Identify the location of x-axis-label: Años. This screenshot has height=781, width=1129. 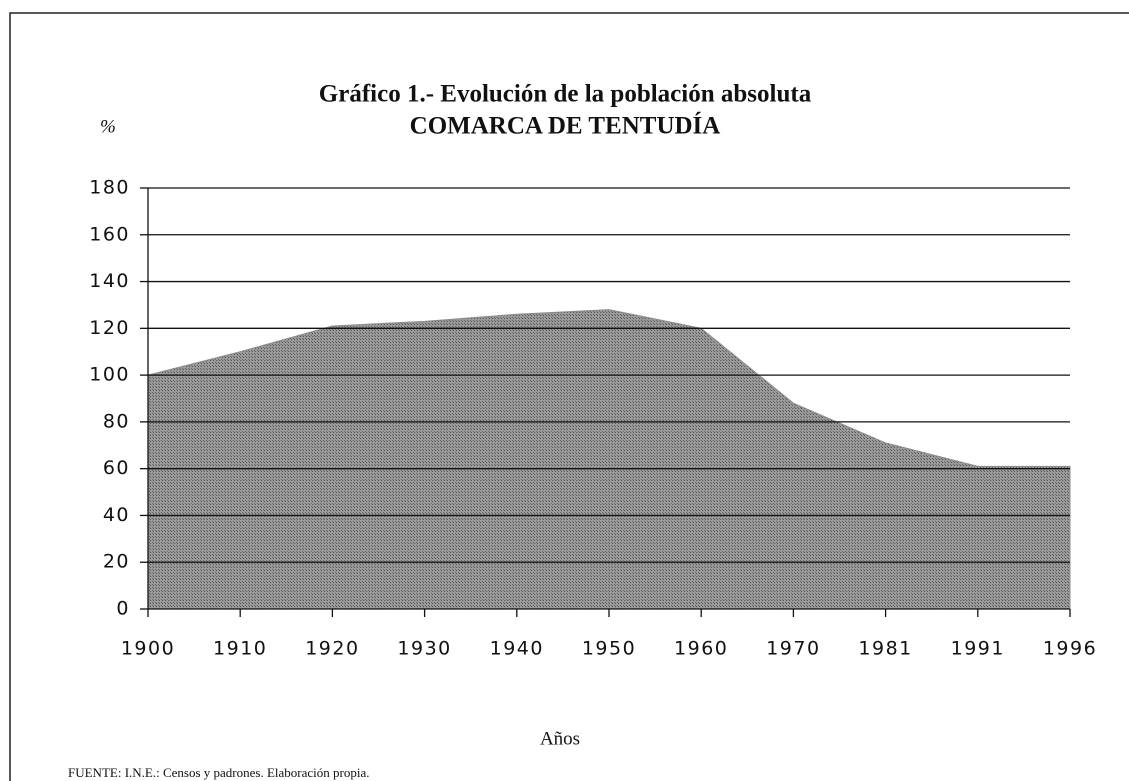
(560, 738).